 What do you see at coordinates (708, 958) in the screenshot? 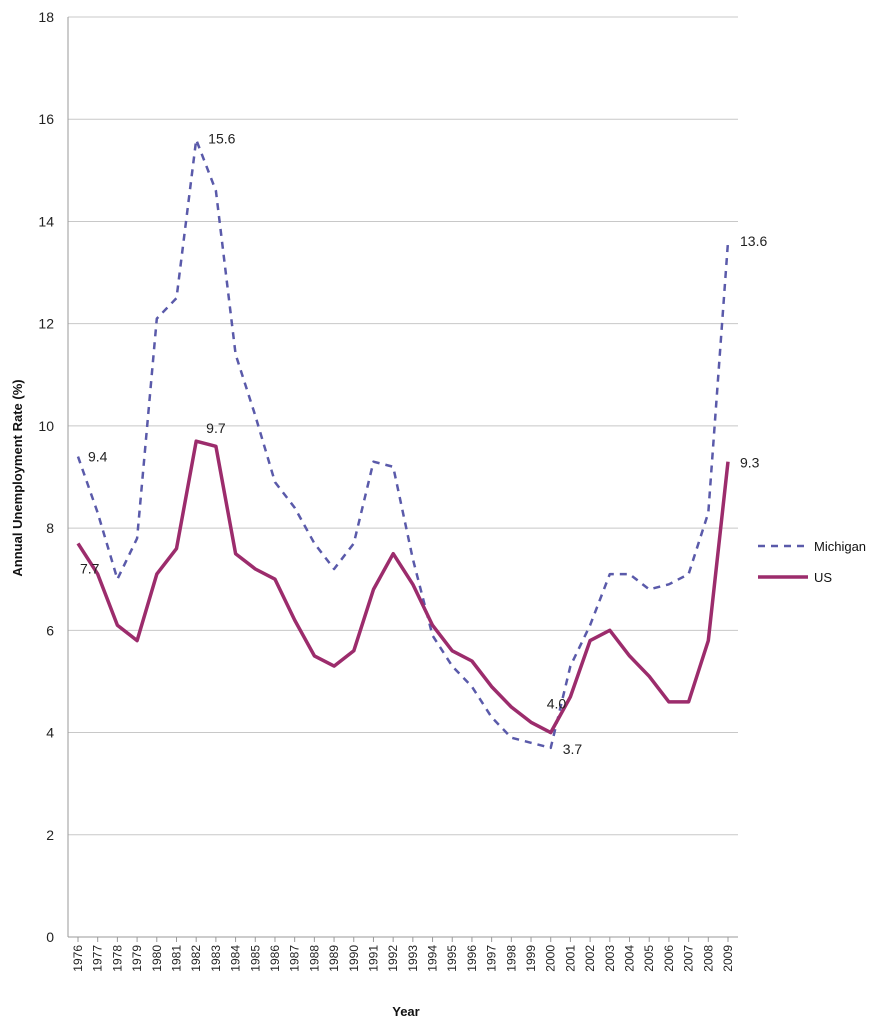
I see `x-tick-label: 2008` at bounding box center [708, 958].